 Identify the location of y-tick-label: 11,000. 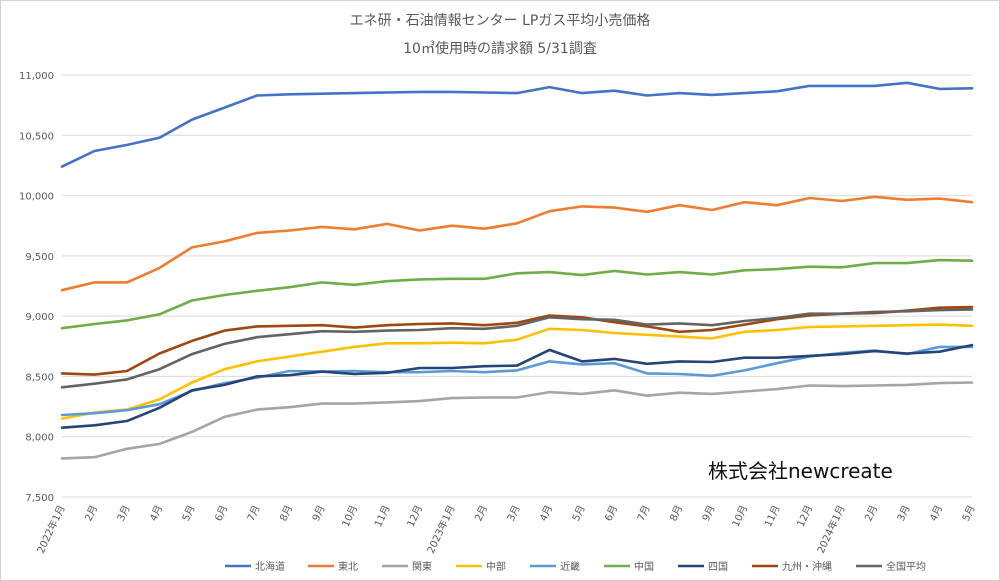
(36, 76).